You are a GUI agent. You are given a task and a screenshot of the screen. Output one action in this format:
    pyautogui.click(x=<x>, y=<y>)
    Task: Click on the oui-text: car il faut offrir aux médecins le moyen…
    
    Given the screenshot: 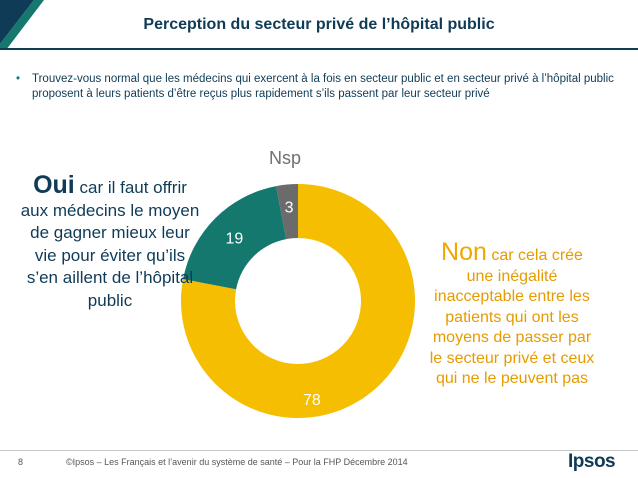 What is the action you would take?
    pyautogui.click(x=110, y=244)
    